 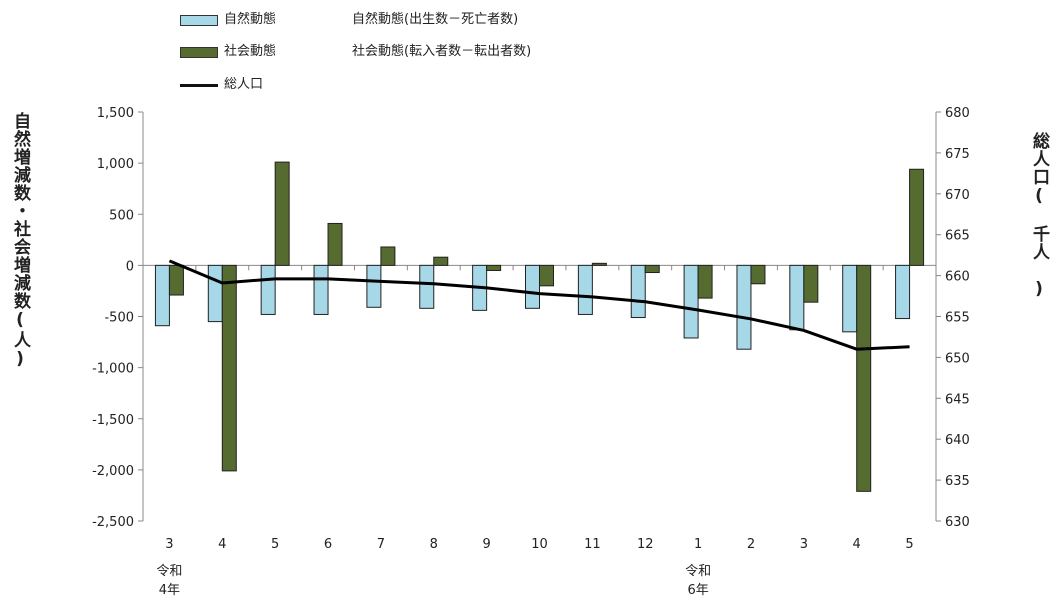 What do you see at coordinates (957, 440) in the screenshot?
I see `right-tick-label: 640` at bounding box center [957, 440].